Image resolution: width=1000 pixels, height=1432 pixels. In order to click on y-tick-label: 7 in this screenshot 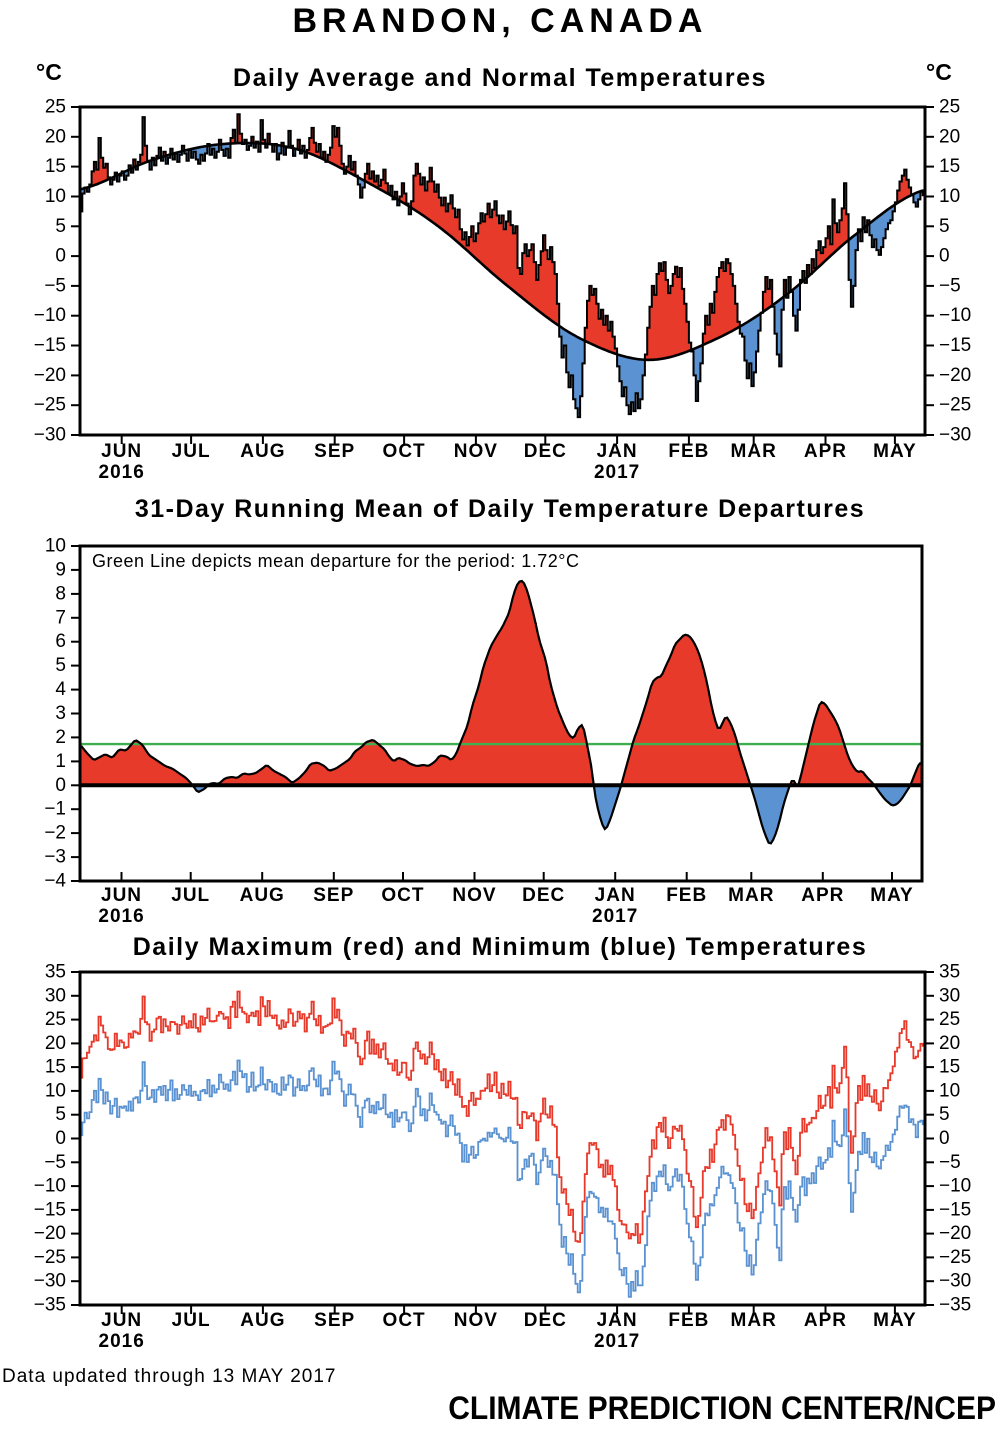, I will do `click(60, 617)`.